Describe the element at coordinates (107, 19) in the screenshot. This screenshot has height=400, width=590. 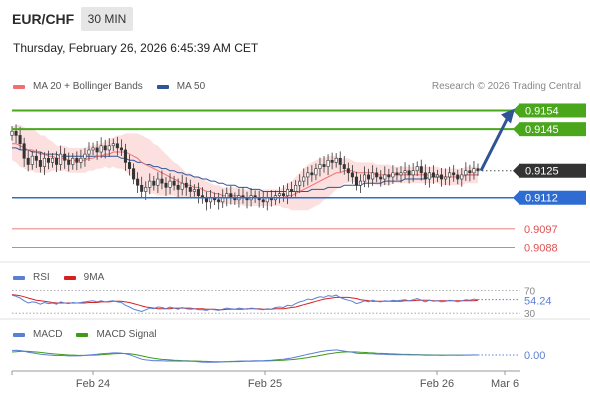
I see `timeframe-badge: 30 MIN` at that location.